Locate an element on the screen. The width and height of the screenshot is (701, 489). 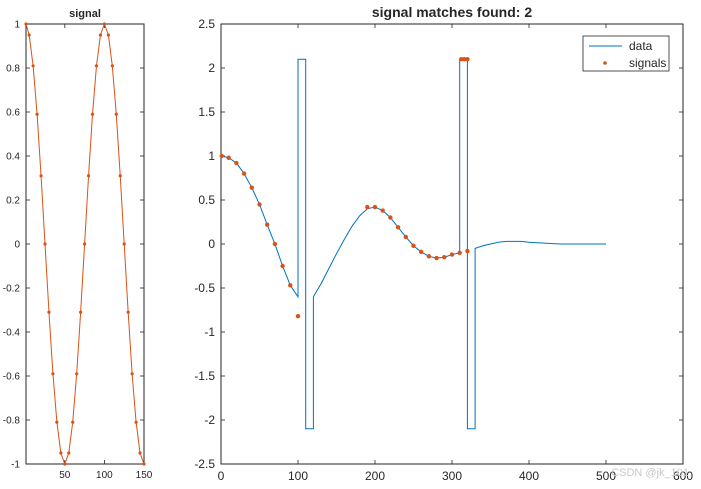
y-tick-label: -0.6 is located at coordinates (12, 377).